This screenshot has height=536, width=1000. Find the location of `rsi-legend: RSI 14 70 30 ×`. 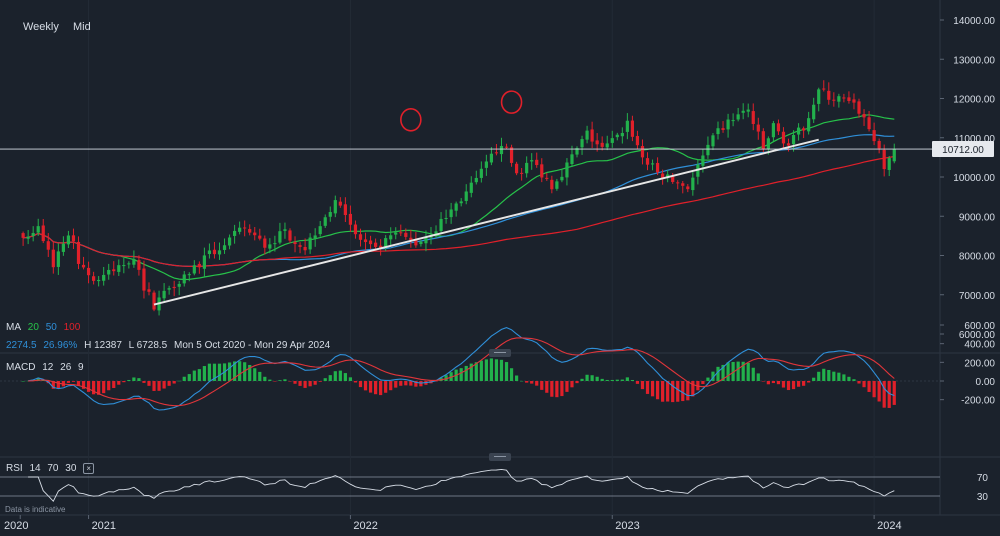

rsi-legend: RSI 14 70 30 × is located at coordinates (52, 468).